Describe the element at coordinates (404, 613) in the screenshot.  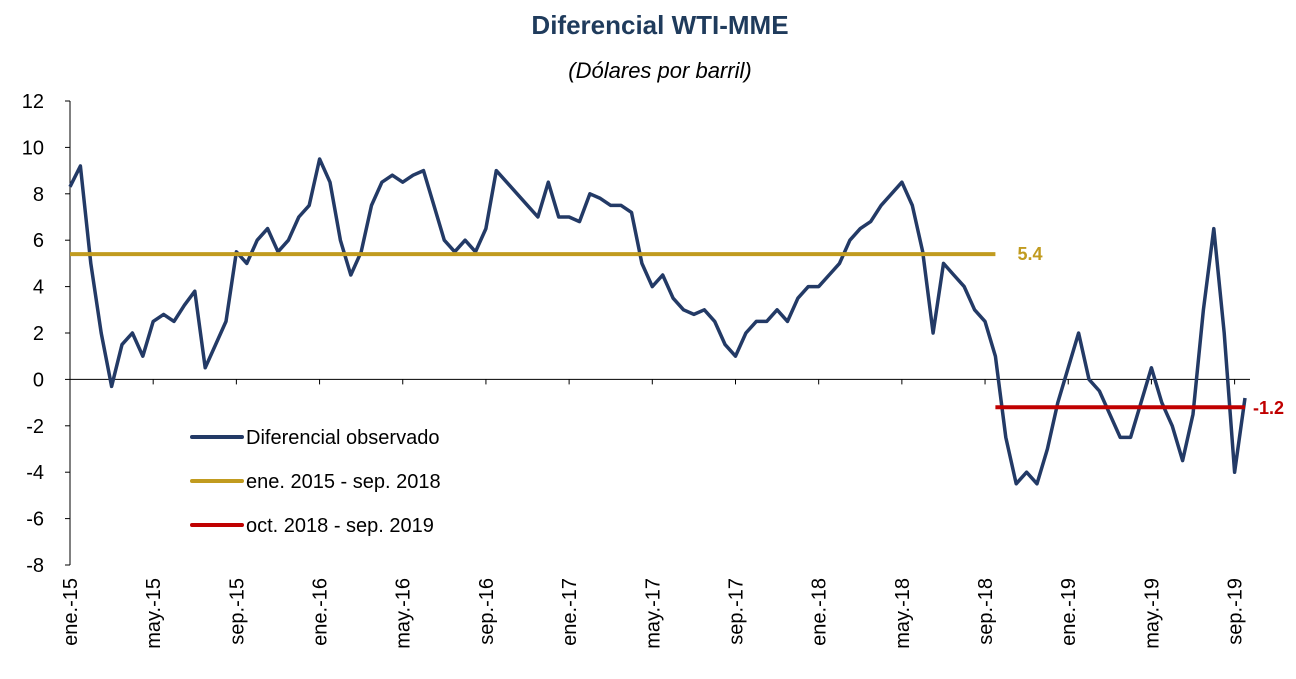
I see `x-tick-label: may.-16` at that location.